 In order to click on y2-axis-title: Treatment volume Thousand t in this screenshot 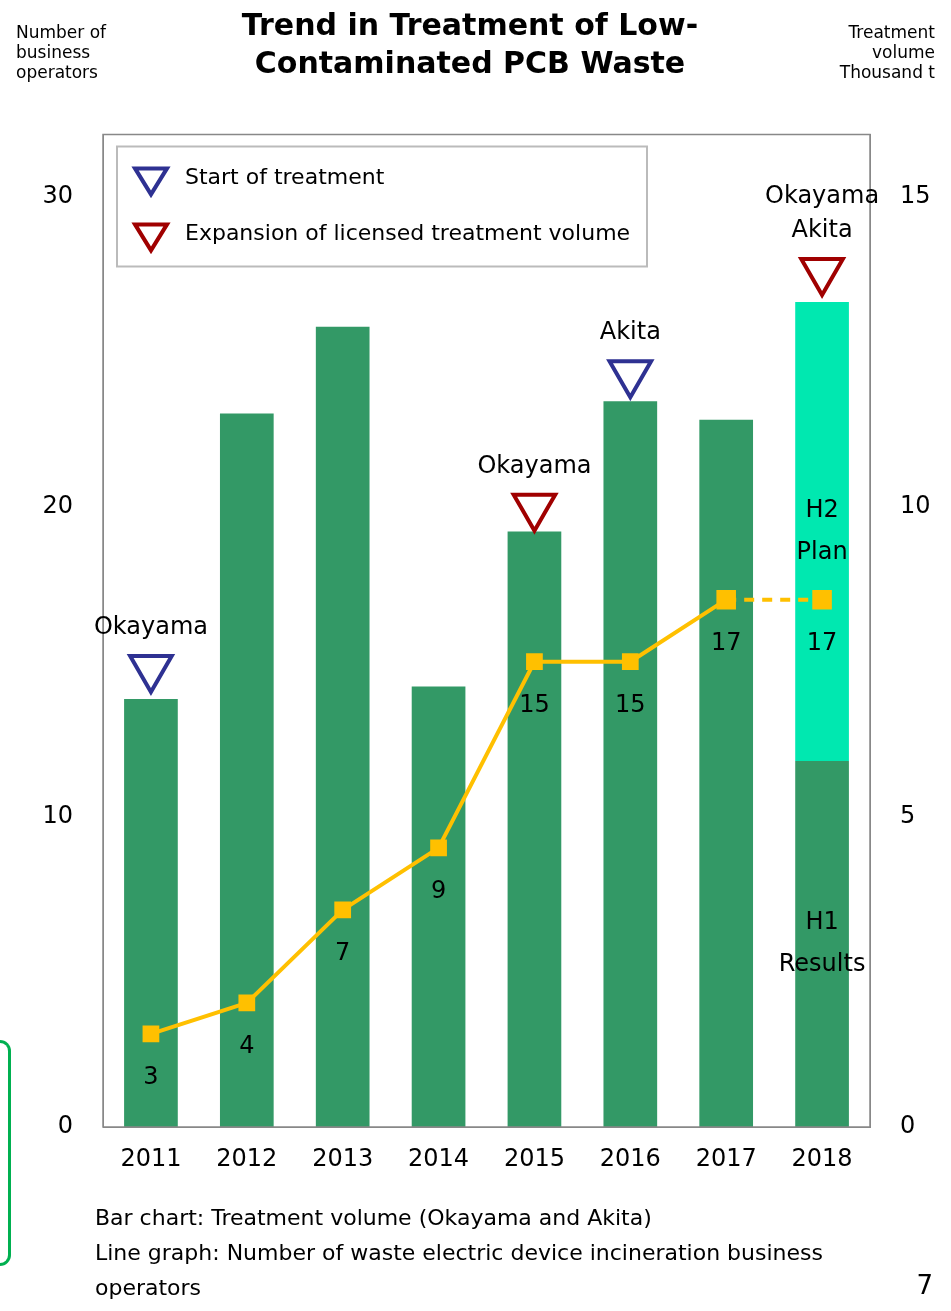, I will do `click(886, 52)`.